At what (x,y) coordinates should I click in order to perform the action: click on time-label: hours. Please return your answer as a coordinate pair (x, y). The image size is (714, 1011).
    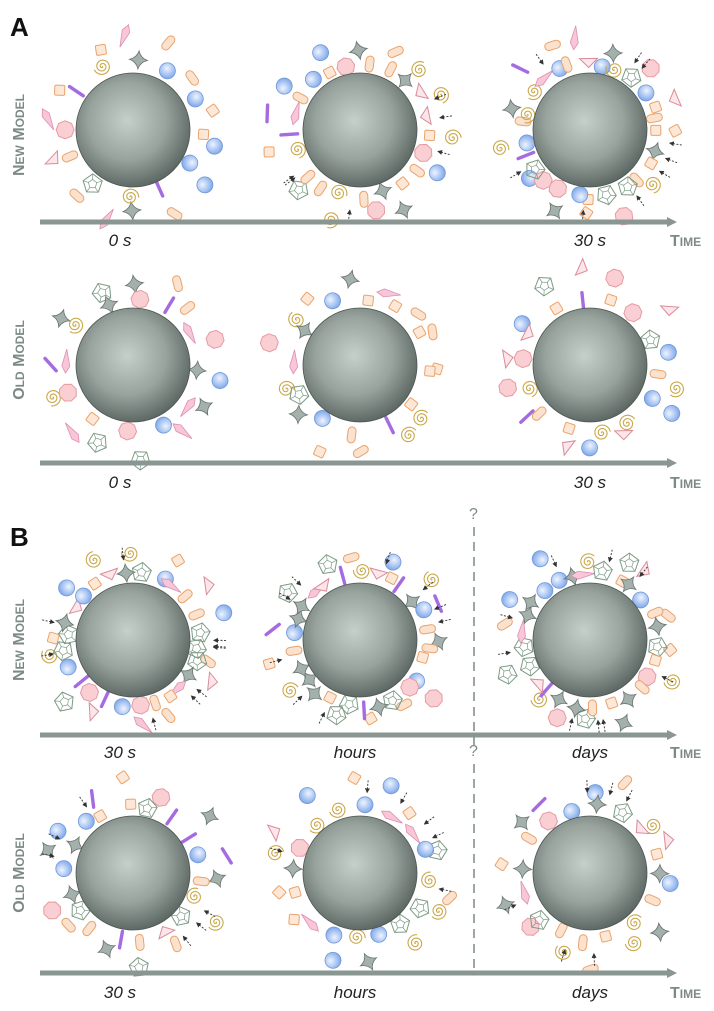
    Looking at the image, I should click on (355, 992).